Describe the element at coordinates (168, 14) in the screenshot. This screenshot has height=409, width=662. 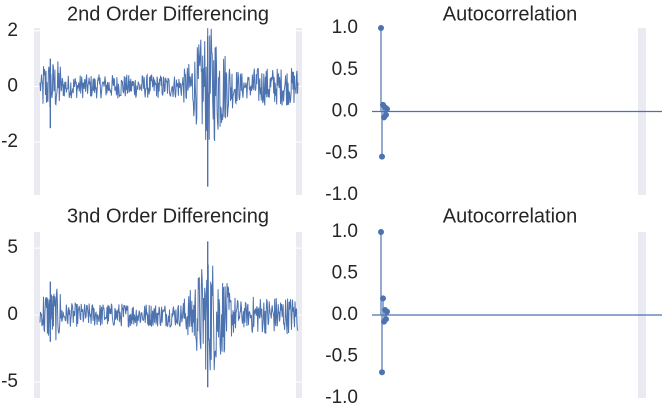
I see `subplot-title: 2nd Order Differencing` at that location.